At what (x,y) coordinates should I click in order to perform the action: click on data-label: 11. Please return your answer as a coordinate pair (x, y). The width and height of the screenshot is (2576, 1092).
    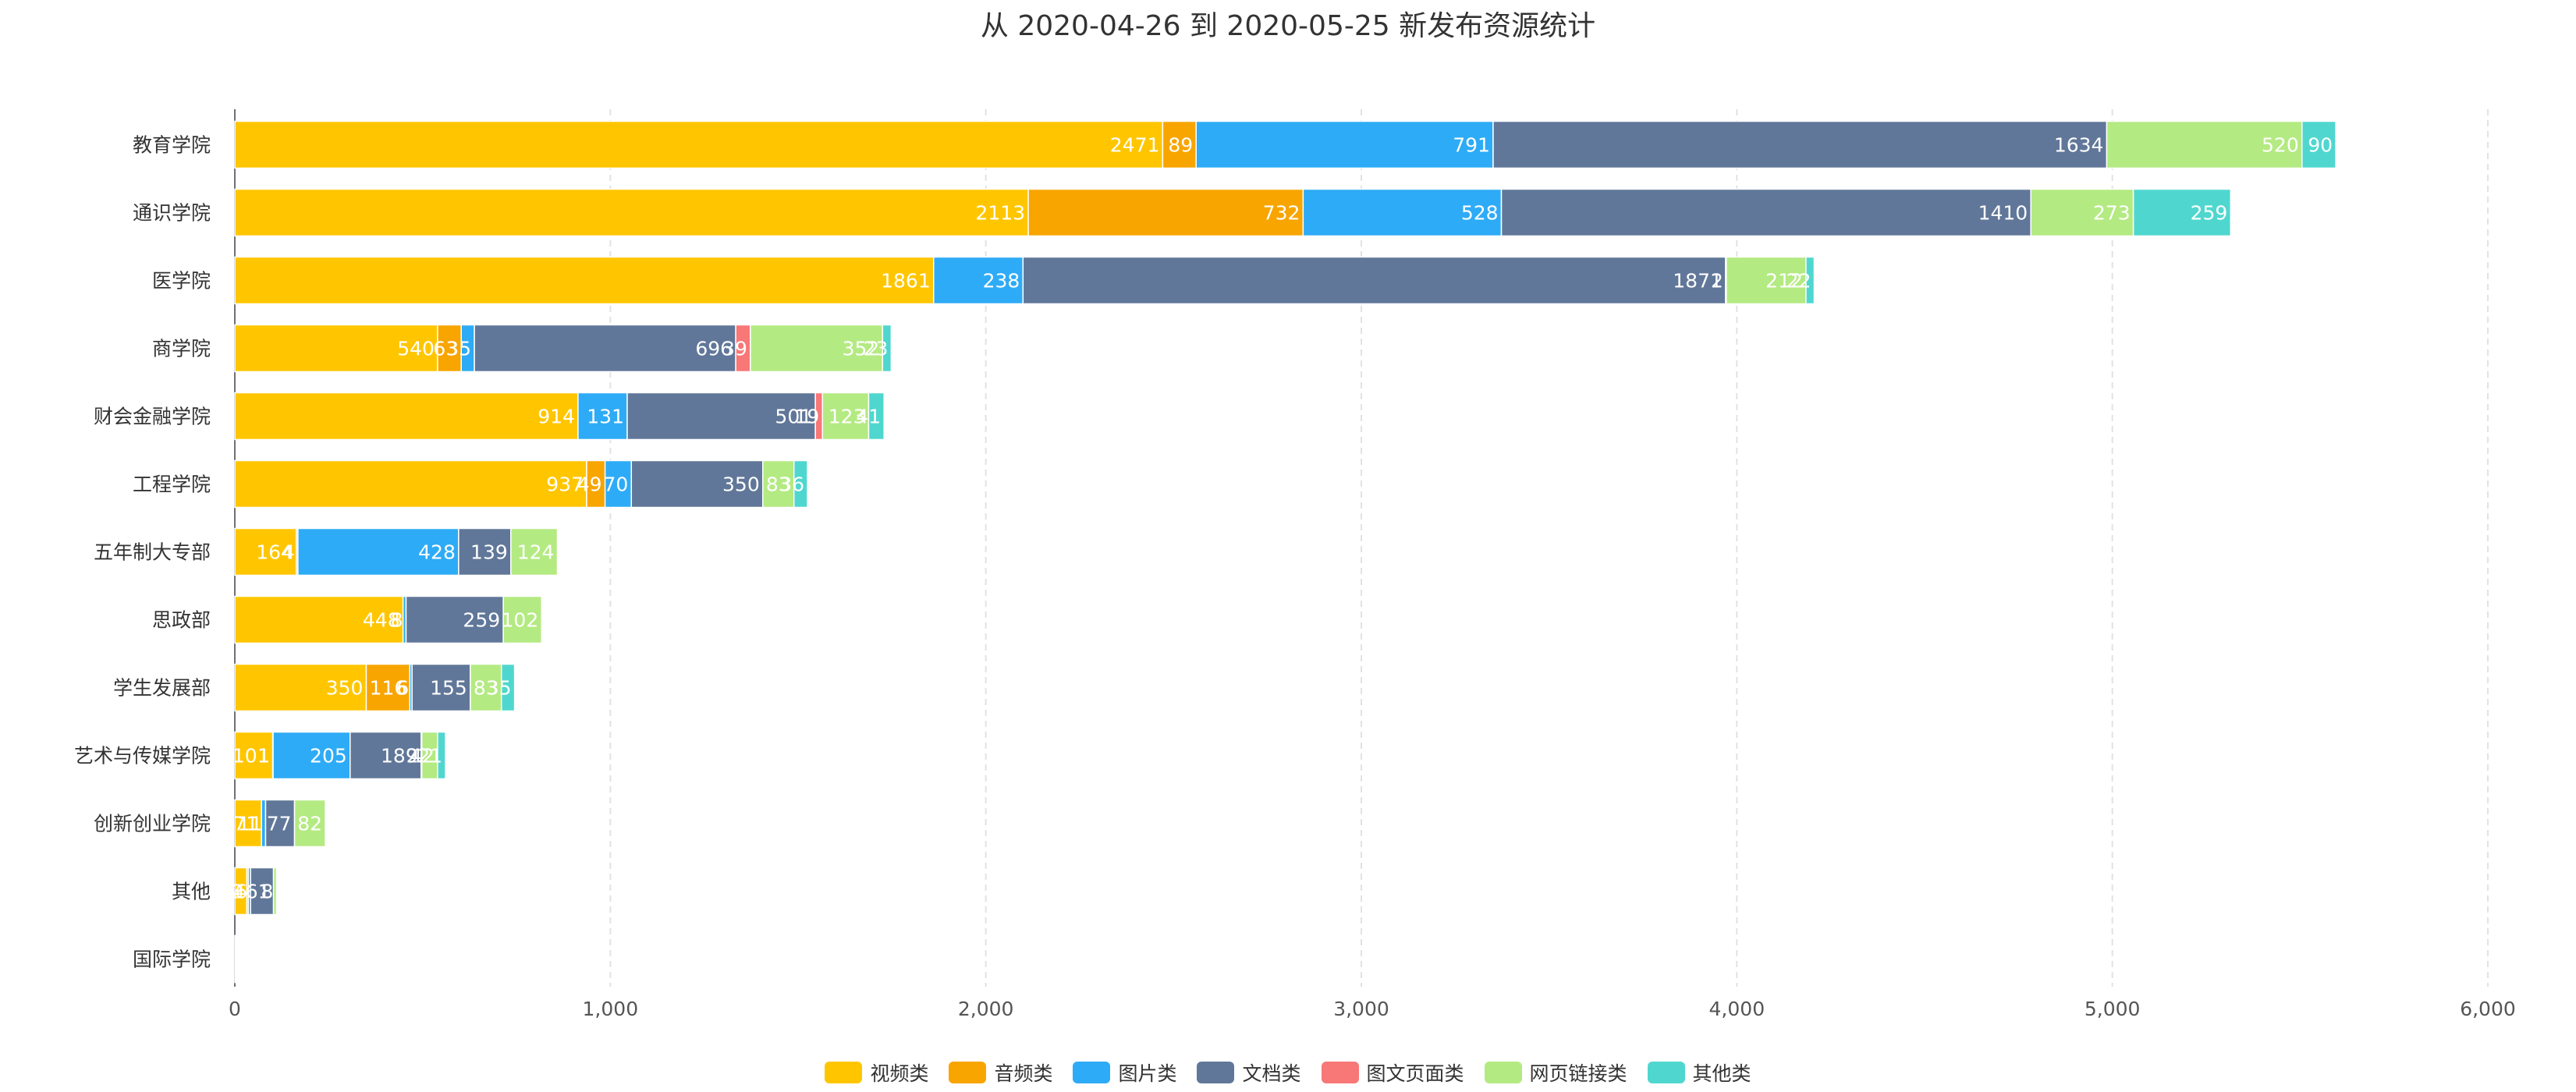
    Looking at the image, I should click on (250, 824).